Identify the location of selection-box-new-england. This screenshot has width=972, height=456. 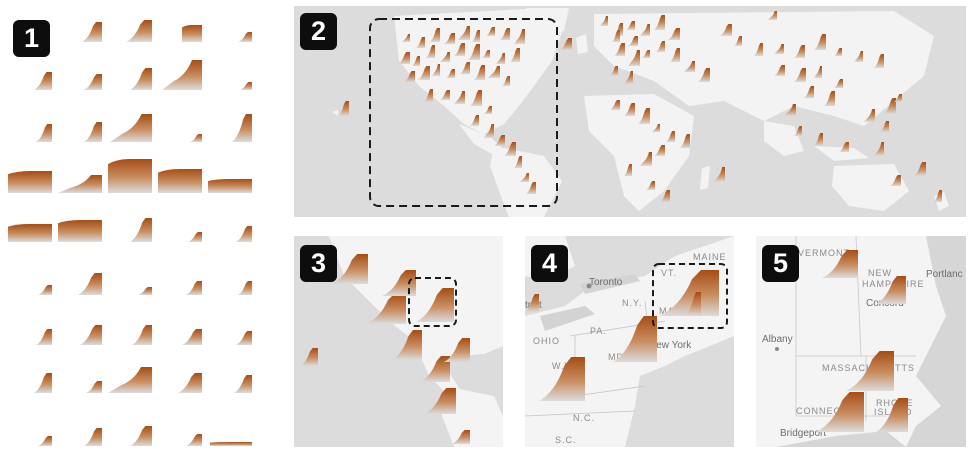
(690, 296).